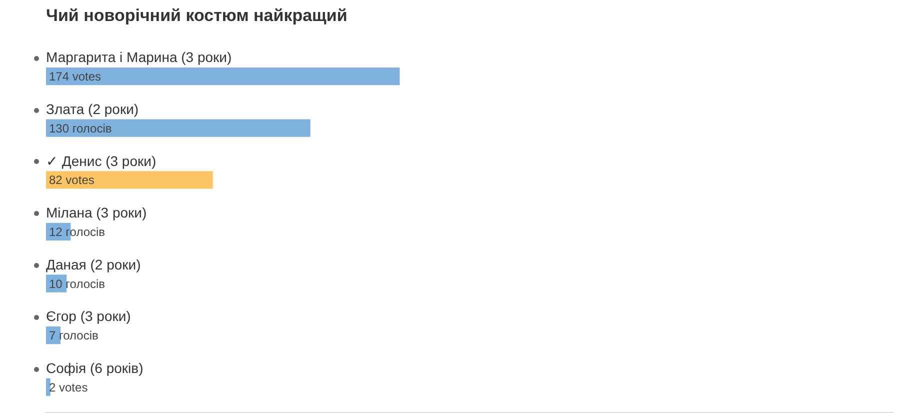  What do you see at coordinates (96, 212) in the screenshot?
I see `y-tick-label: Мілана (3 роки)` at bounding box center [96, 212].